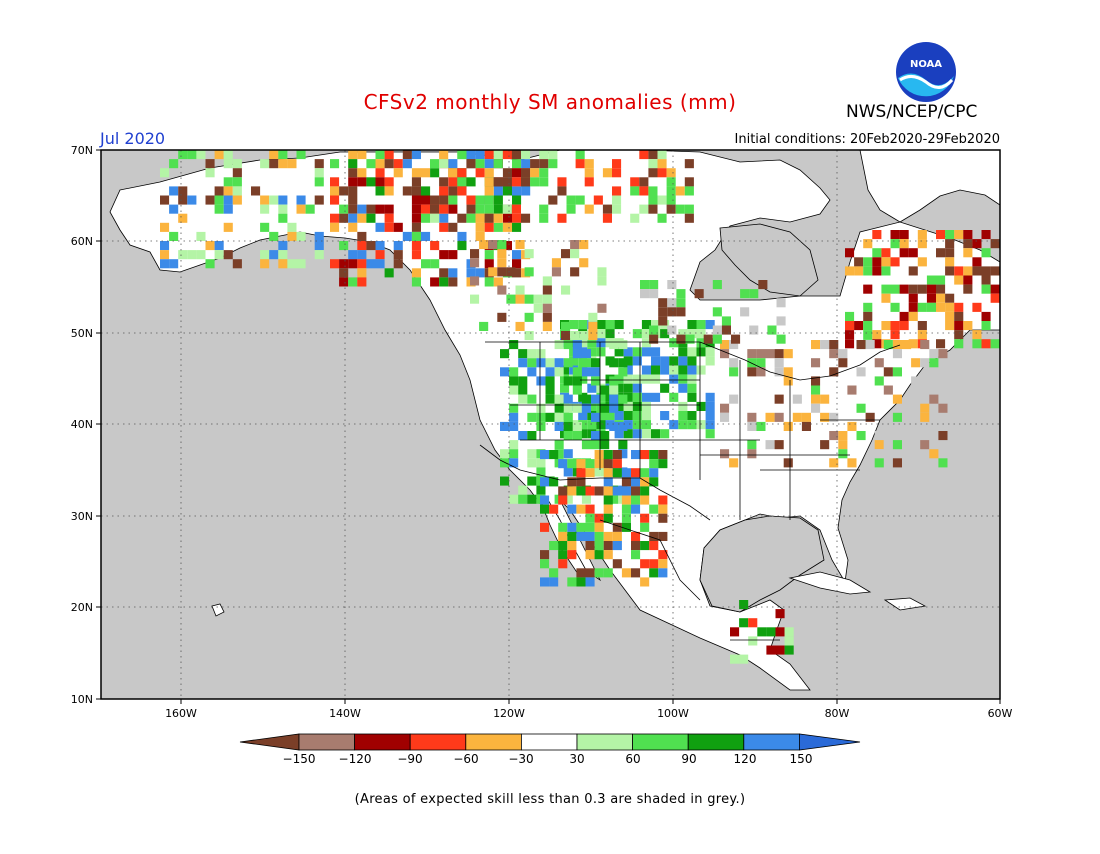  Describe the element at coordinates (550, 742) in the screenshot. I see `legend-colorbar` at that location.